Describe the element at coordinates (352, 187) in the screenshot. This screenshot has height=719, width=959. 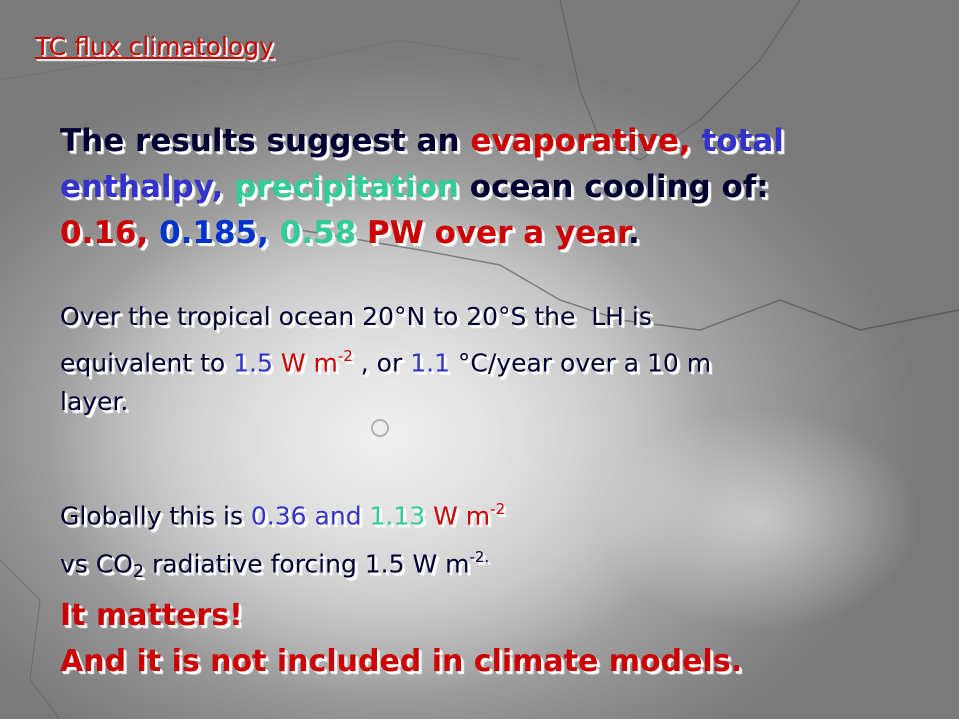
I see `text-run: precipitation` at that location.